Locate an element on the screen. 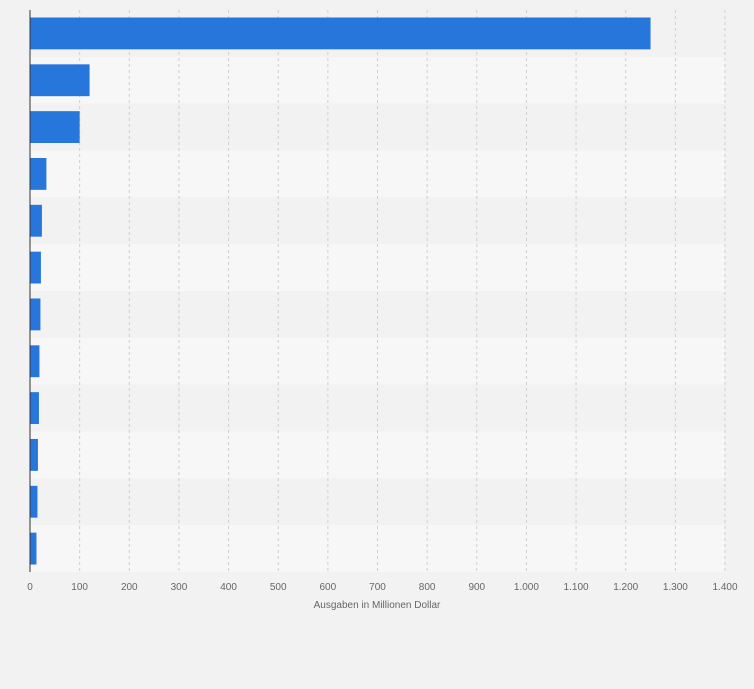 This screenshot has width=754, height=689. x-tick-label: 1.000 is located at coordinates (526, 587).